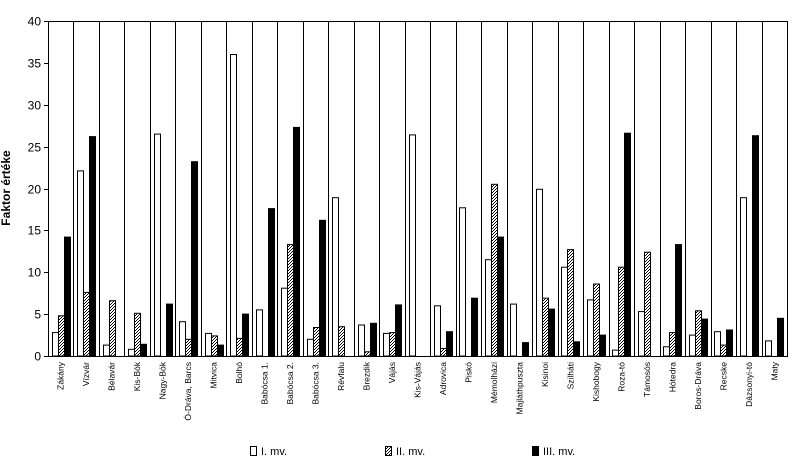 The width and height of the screenshot is (793, 464). I want to click on x-tick-label: Boros-Dráva, so click(698, 386).